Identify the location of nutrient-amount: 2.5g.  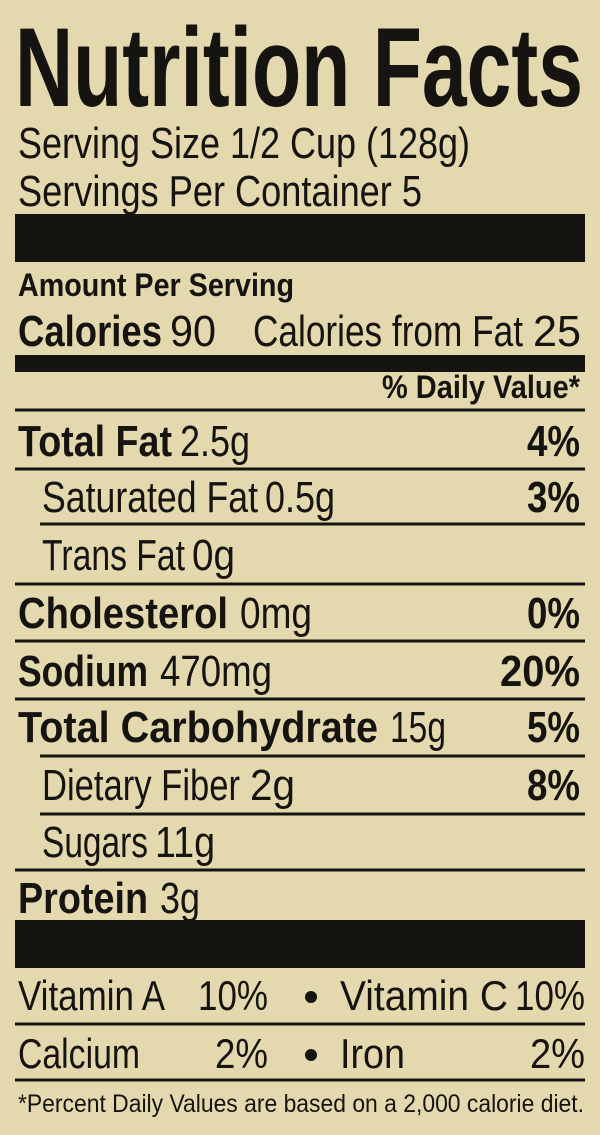
(215, 441).